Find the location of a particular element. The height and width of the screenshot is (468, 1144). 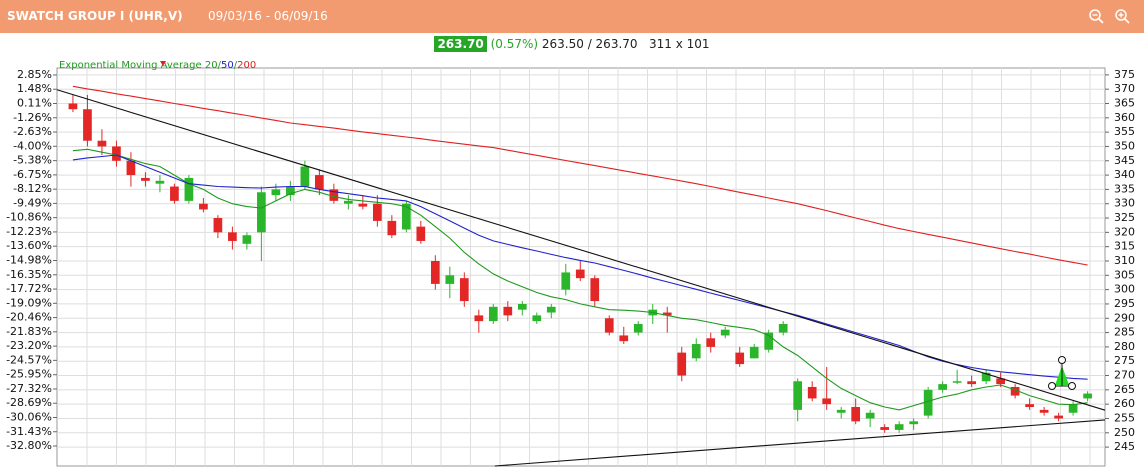

y-tick-label: 305 is located at coordinates (1124, 274).